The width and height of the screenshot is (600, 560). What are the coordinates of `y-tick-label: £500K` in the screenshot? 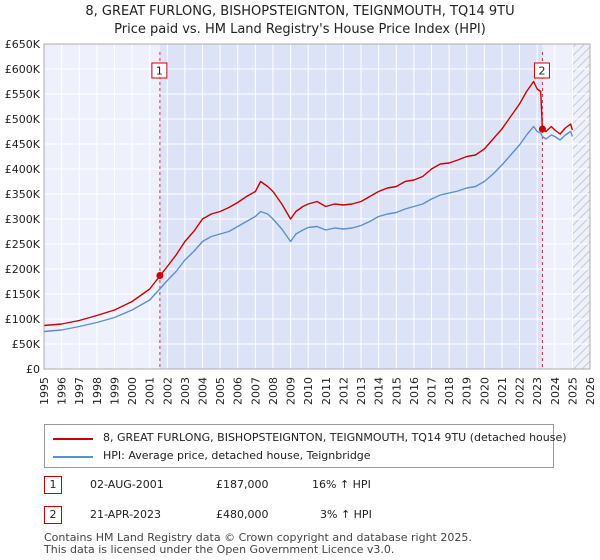 It's located at (23, 119).